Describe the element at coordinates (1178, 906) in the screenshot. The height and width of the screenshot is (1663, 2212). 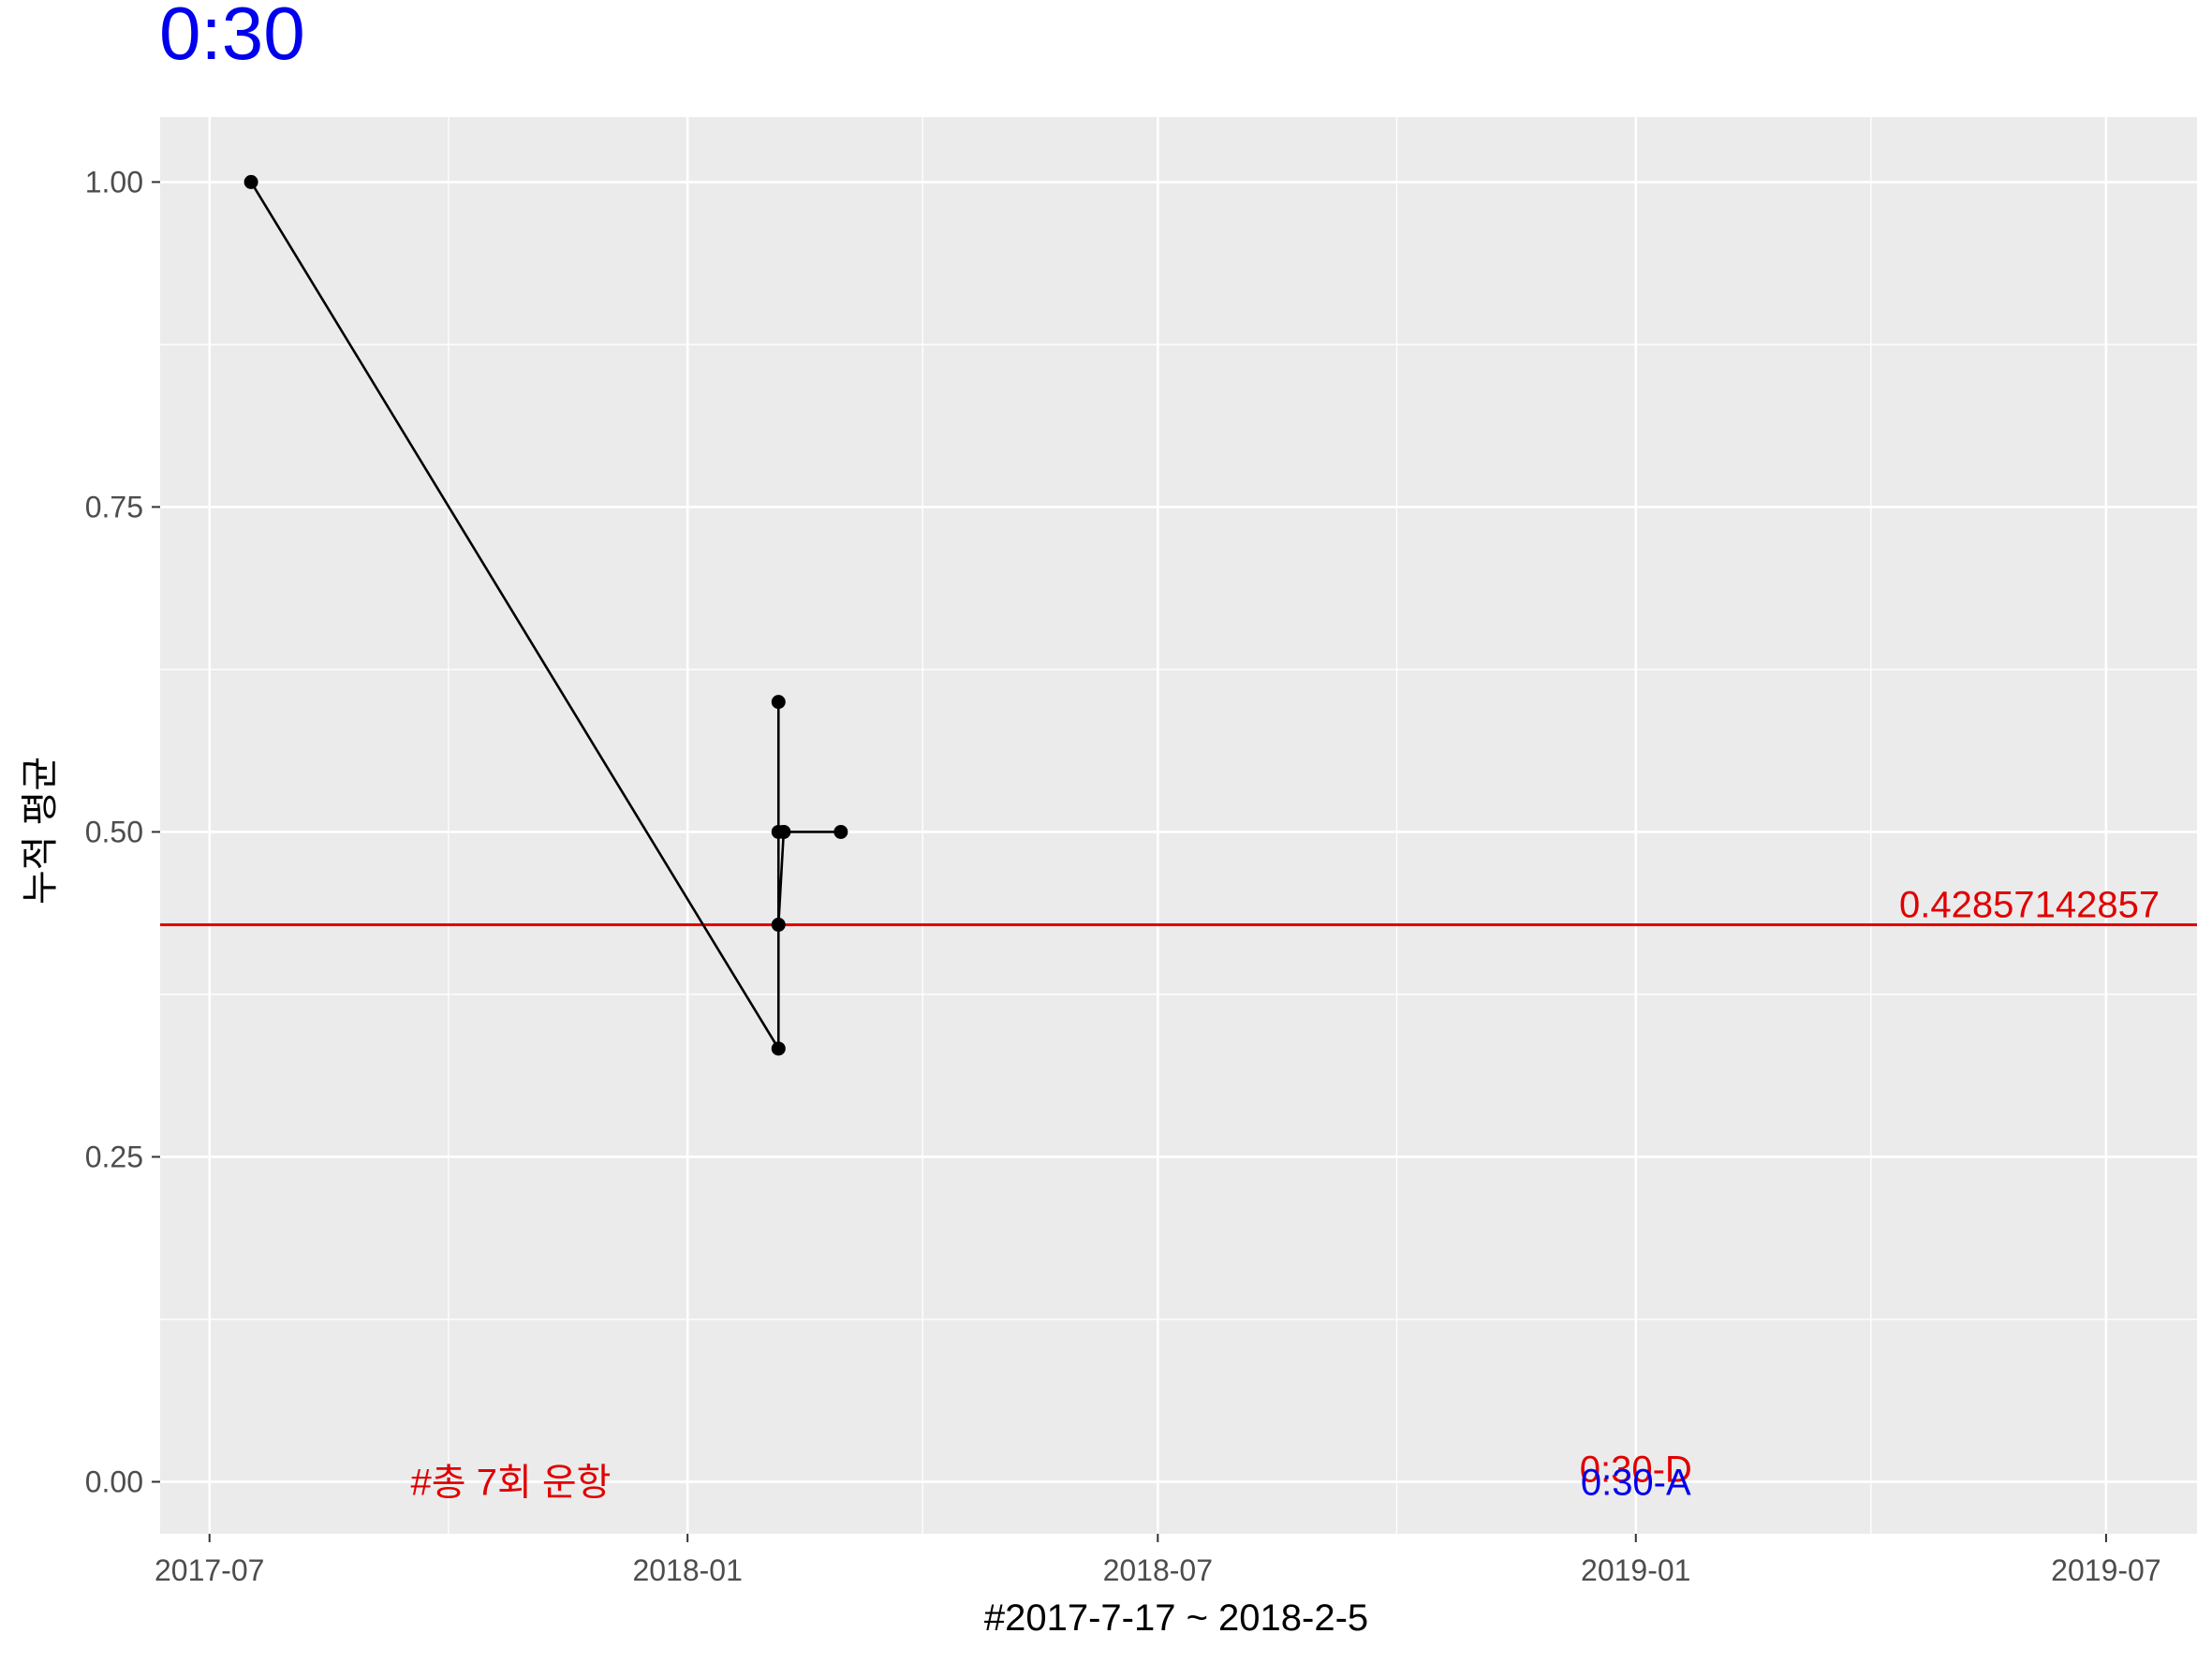
I see `mean-line-layer: 0.42857142857` at that location.